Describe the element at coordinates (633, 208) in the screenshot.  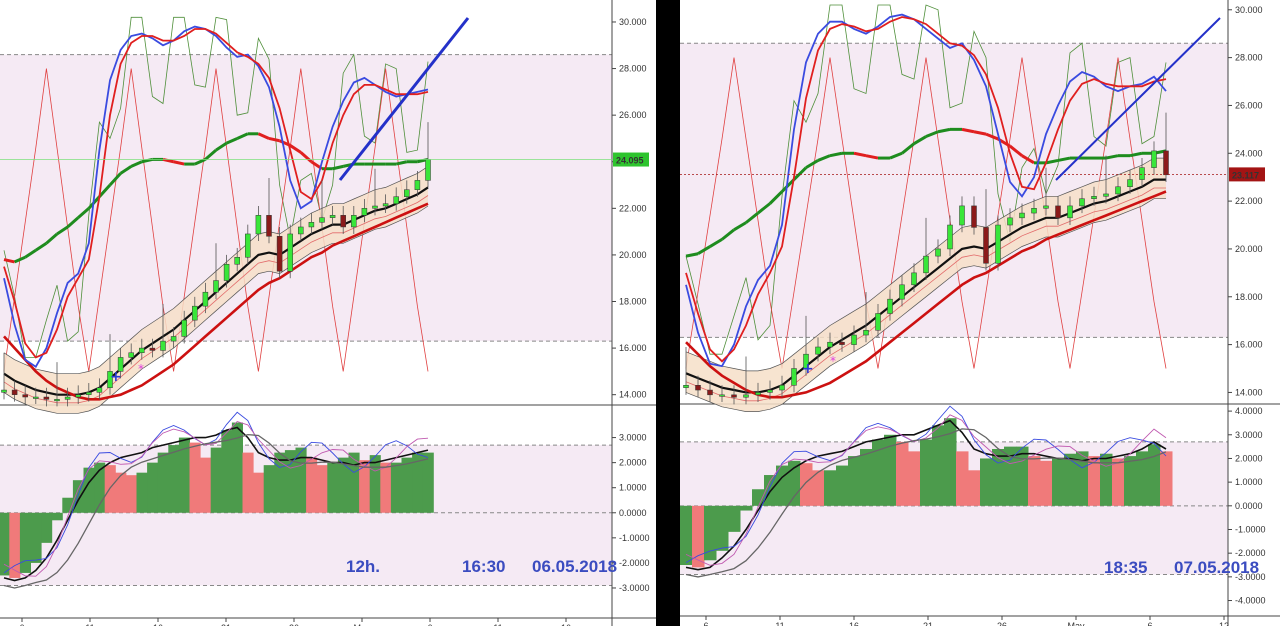
I see `y-tick-label: 22.000` at that location.